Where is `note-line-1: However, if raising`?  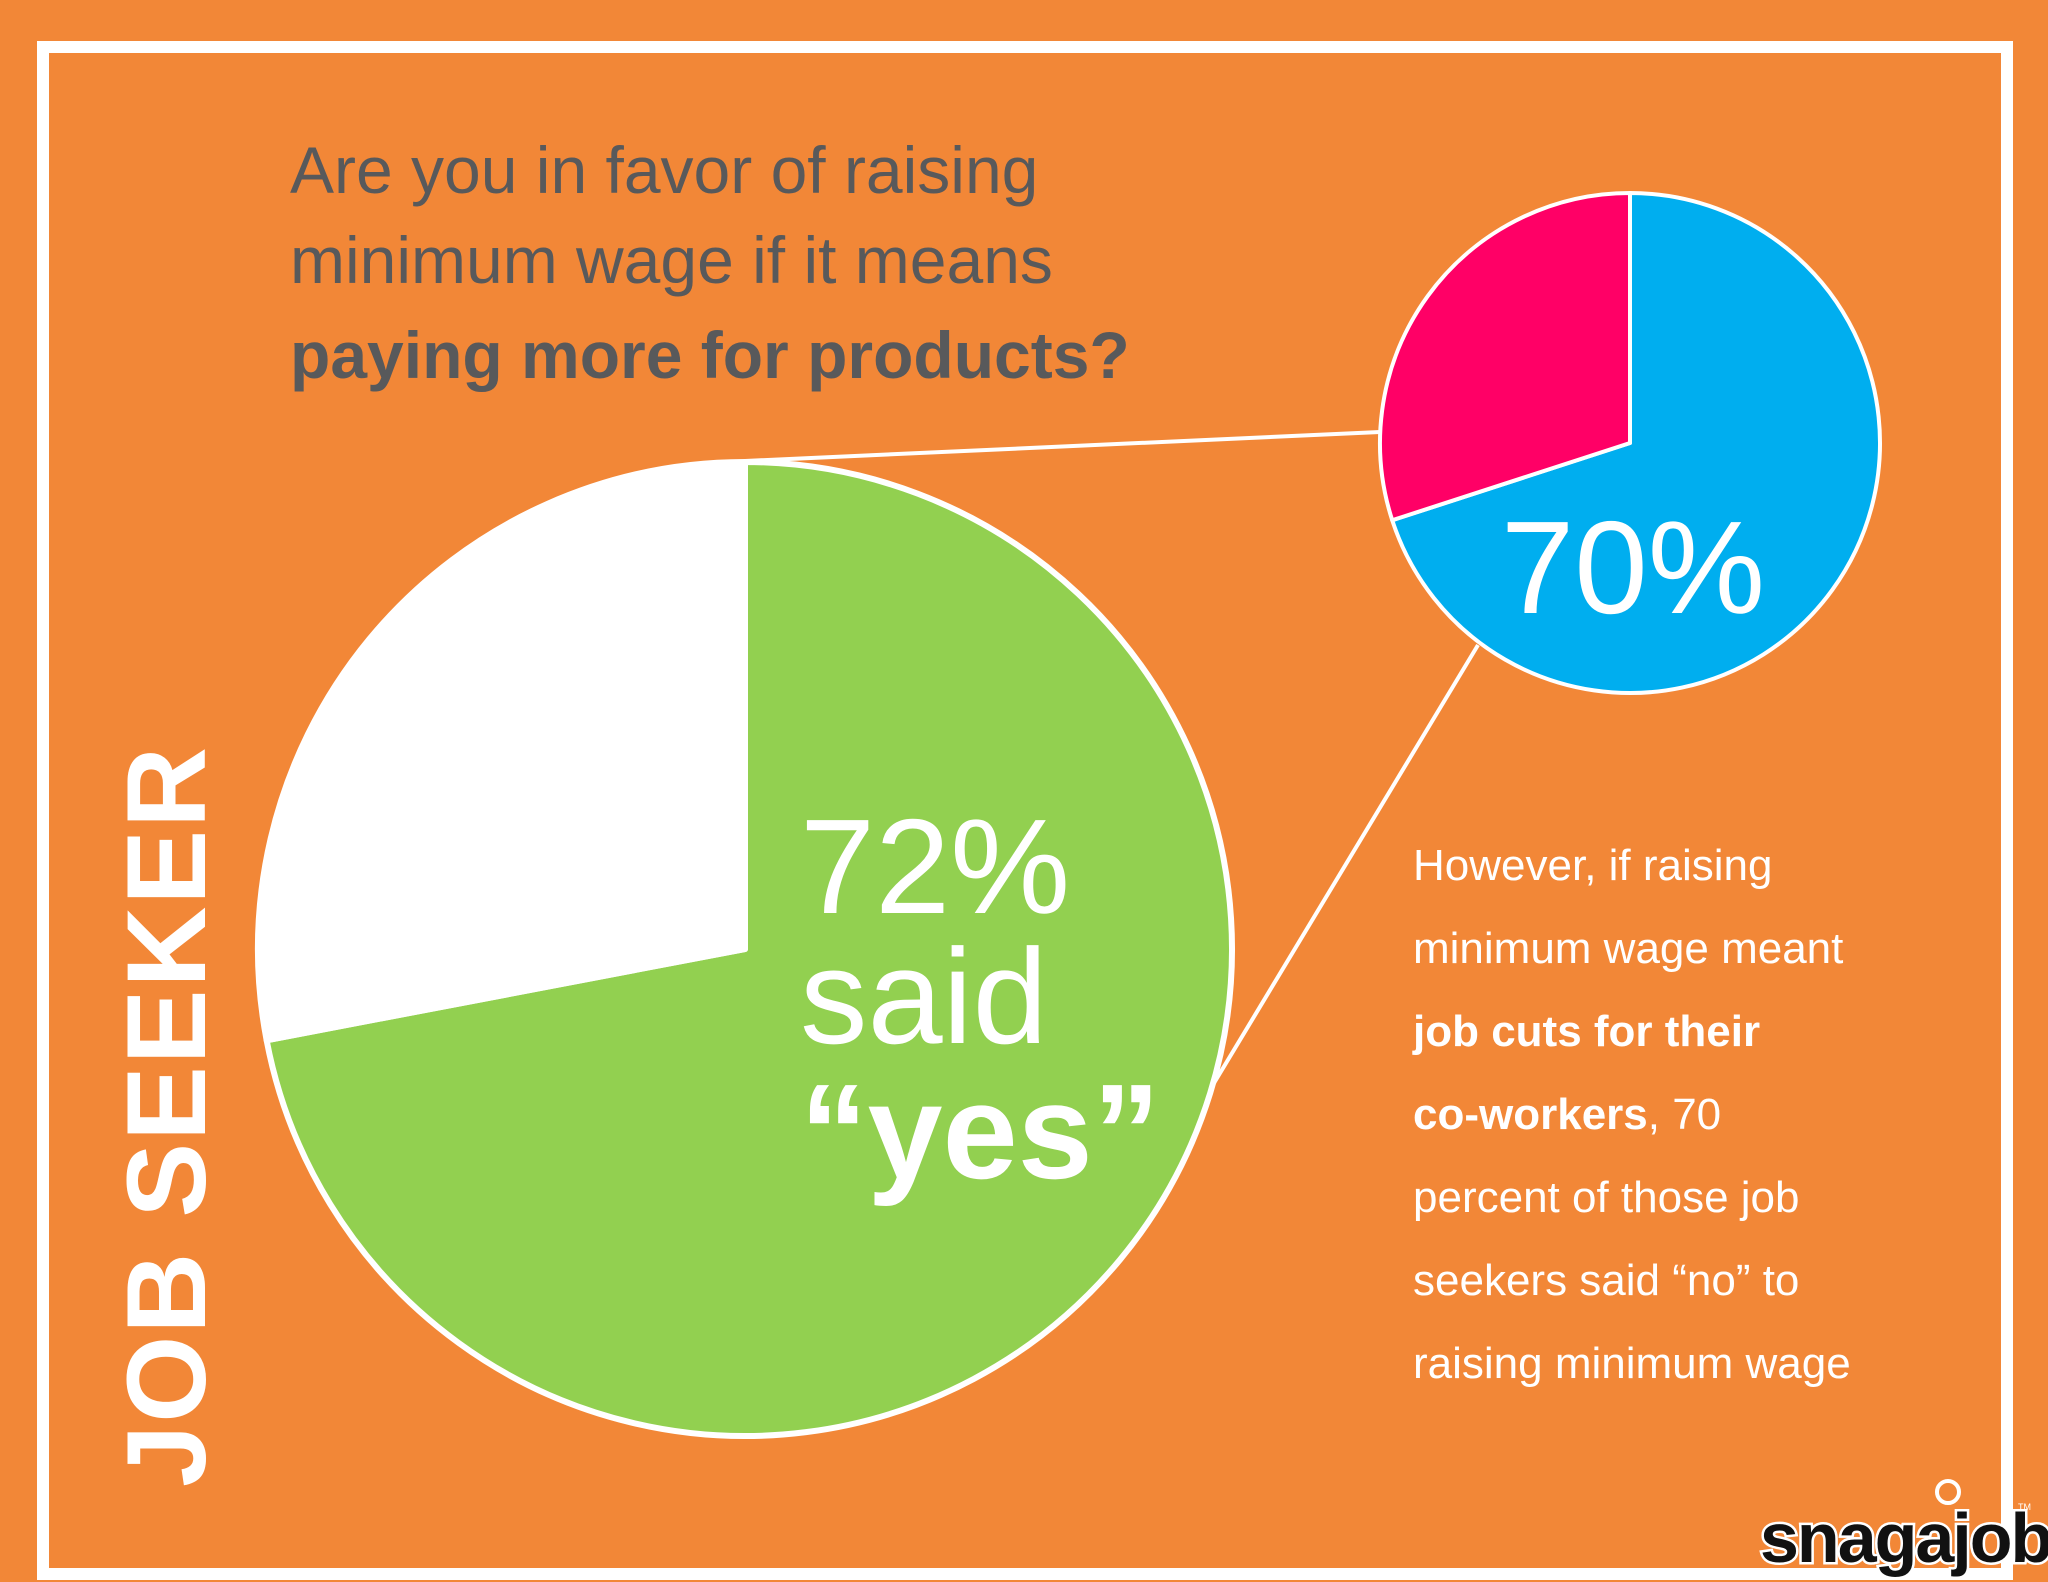
note-line-1: However, if raising is located at coordinates (1592, 865).